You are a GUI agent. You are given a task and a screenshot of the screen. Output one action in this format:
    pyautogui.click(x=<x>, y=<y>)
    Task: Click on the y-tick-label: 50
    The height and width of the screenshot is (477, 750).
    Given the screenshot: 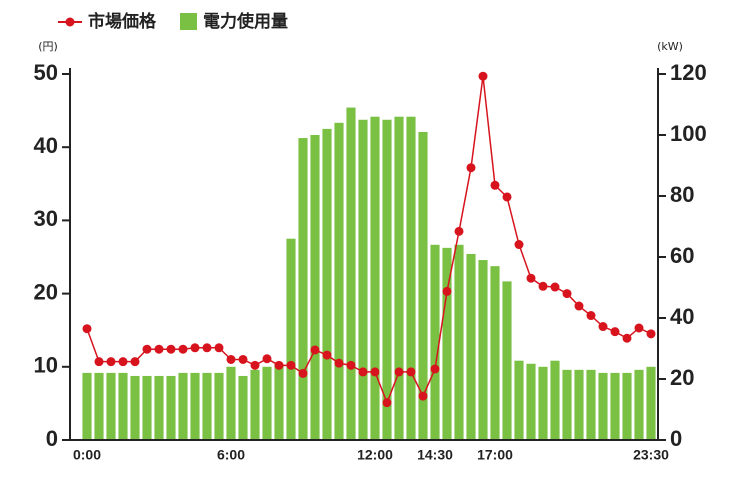 What is the action you would take?
    pyautogui.click(x=46, y=72)
    